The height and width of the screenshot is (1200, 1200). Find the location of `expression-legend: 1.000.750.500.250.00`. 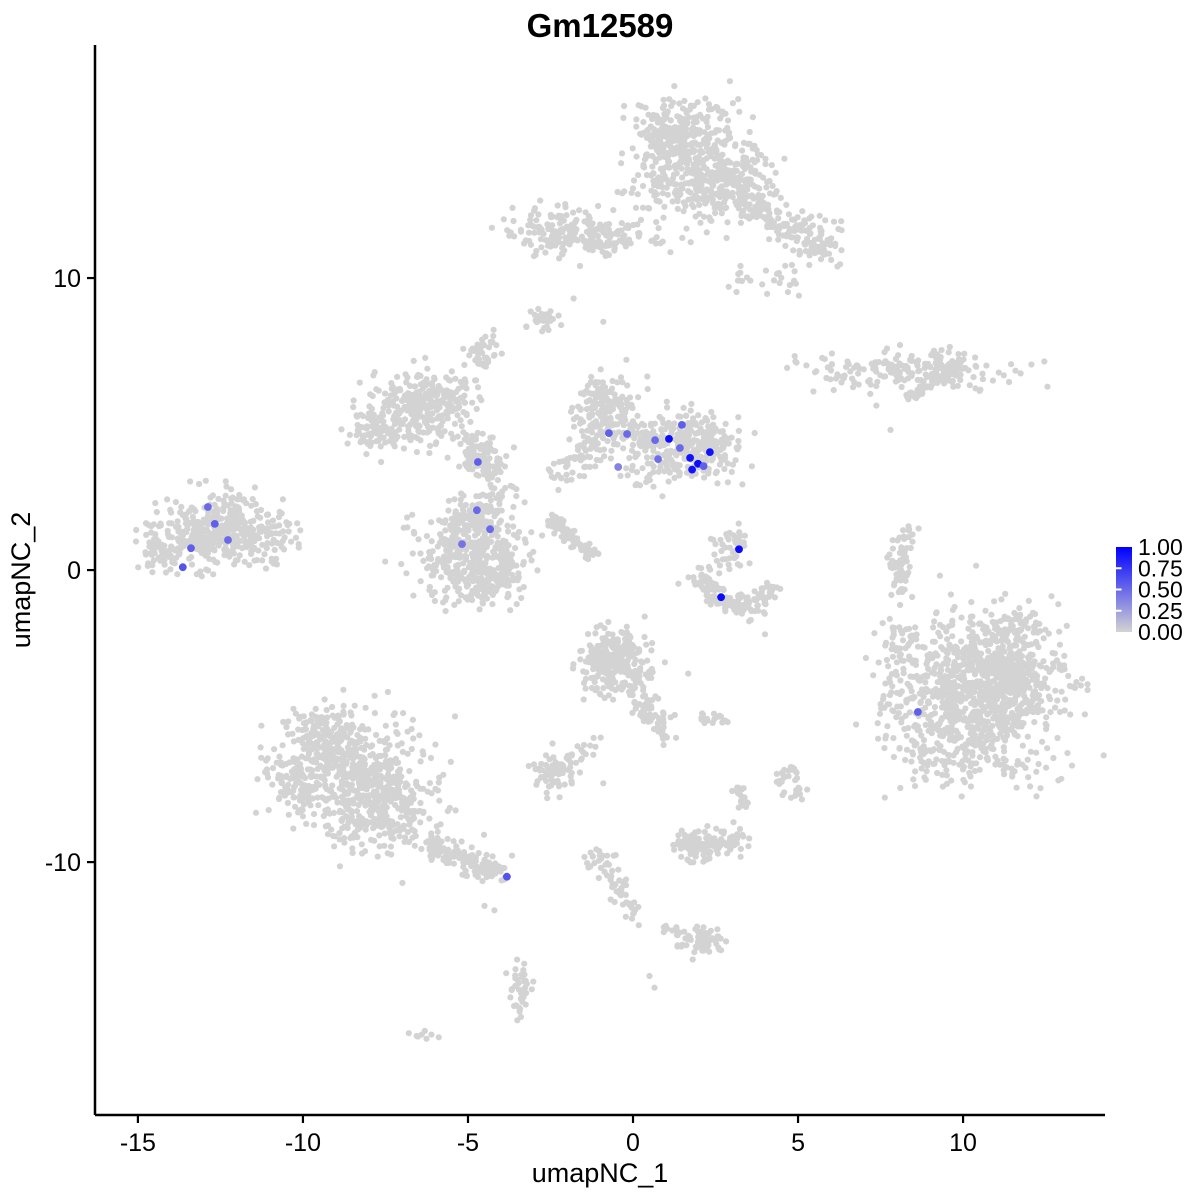

expression-legend: 1.000.750.500.250.00 is located at coordinates (1149, 589).